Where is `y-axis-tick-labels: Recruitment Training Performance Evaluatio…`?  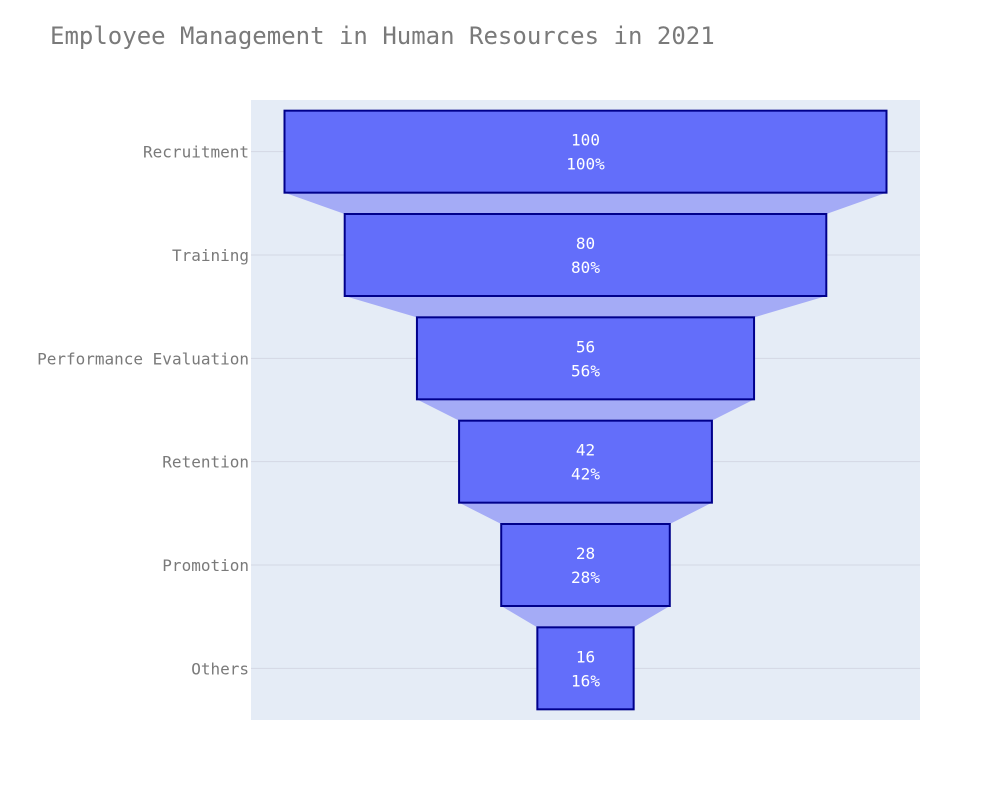 y-axis-tick-labels: Recruitment Training Performance Evaluatio… is located at coordinates (143, 411).